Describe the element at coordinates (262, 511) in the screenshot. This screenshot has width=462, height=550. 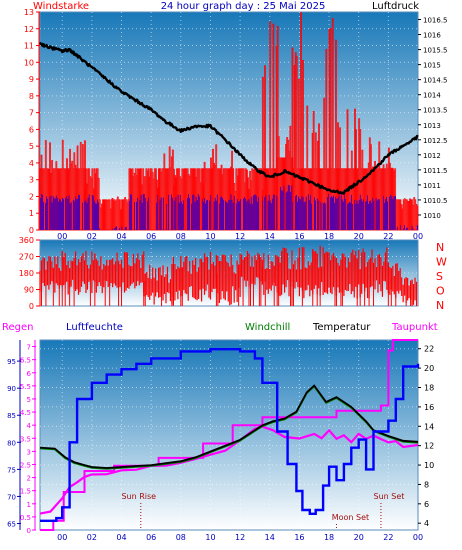
I see `sun-moon-events: Sun Rise Sun Set Moon Set` at that location.